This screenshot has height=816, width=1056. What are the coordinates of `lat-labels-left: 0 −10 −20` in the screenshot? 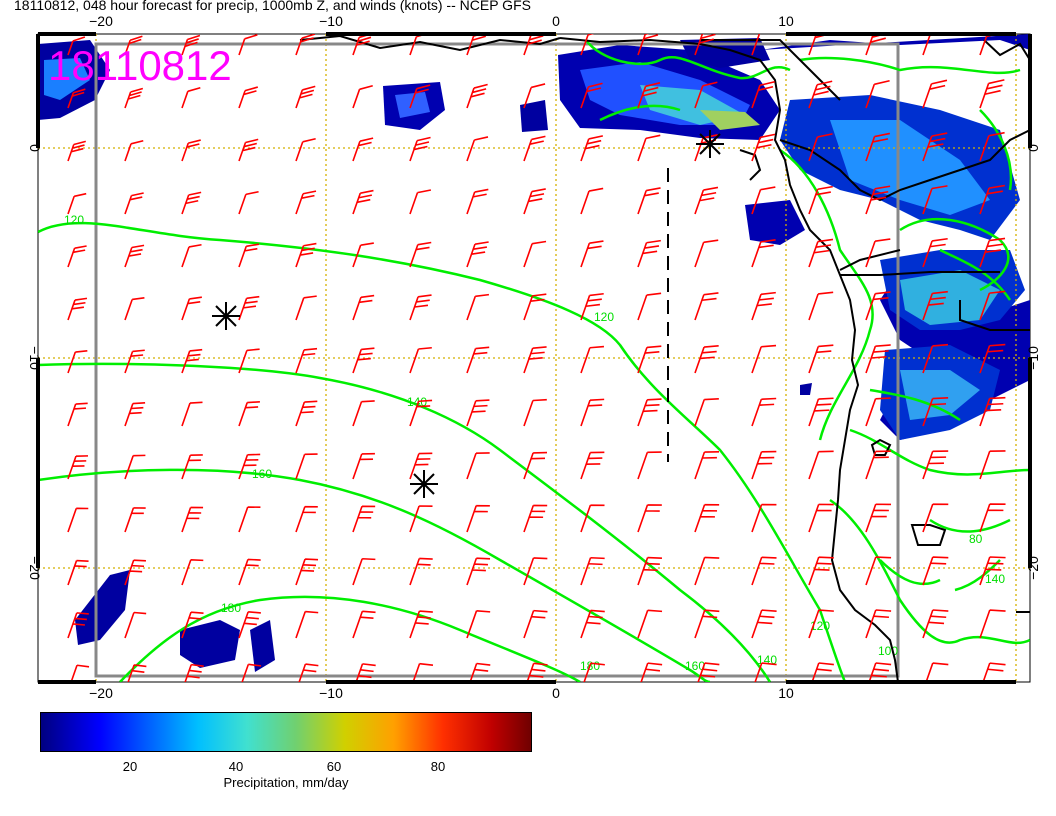 It's located at (35, 362).